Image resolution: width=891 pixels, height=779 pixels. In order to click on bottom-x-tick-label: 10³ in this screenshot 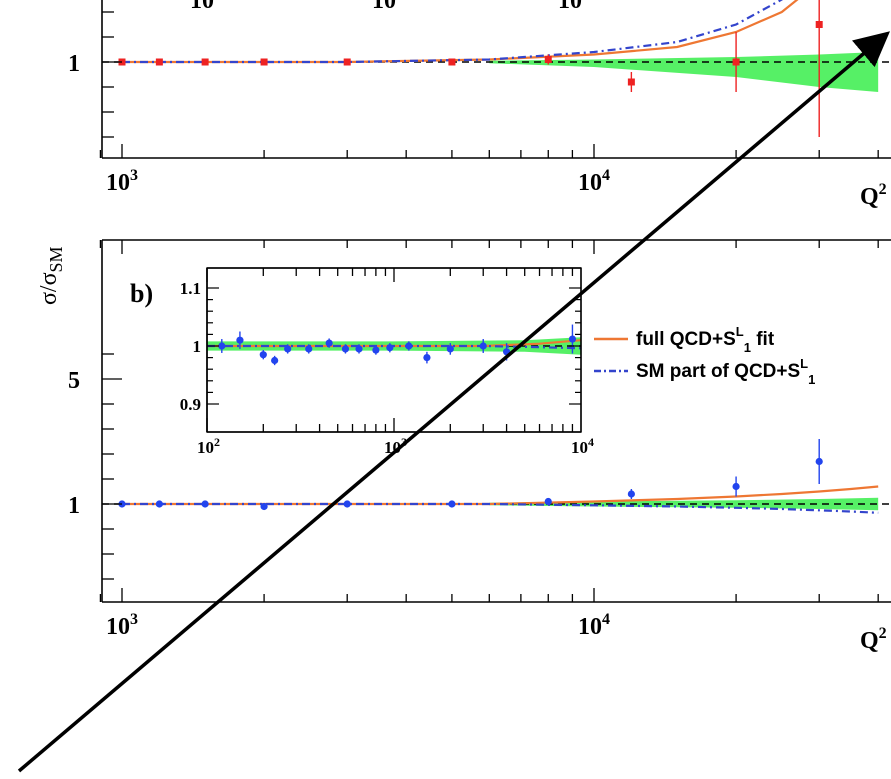, I will do `click(122, 625)`.